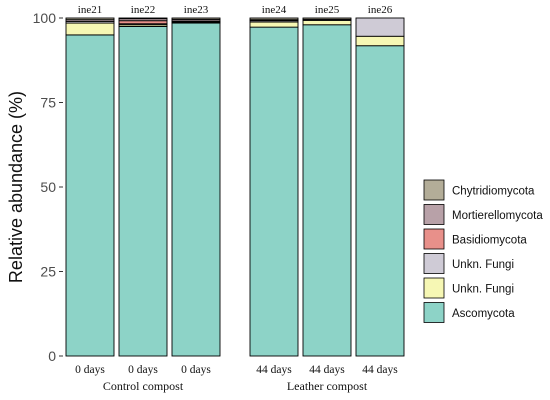 This screenshot has width=550, height=400. Describe the element at coordinates (48, 272) in the screenshot. I see `y-tick-label: 25` at that location.